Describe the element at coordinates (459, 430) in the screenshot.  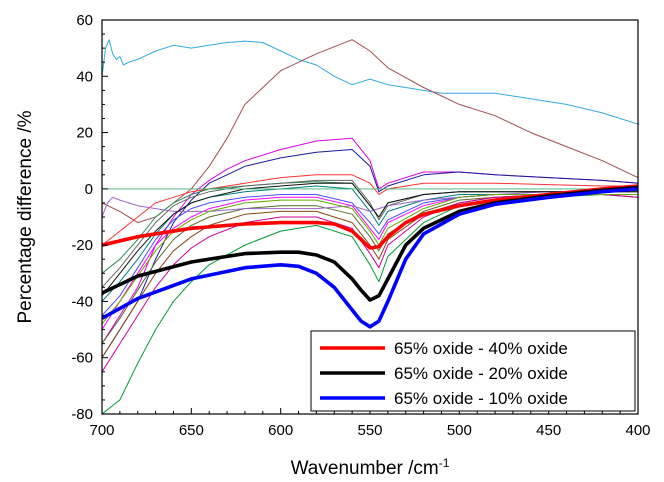
I see `x-tick-label: 500` at that location.